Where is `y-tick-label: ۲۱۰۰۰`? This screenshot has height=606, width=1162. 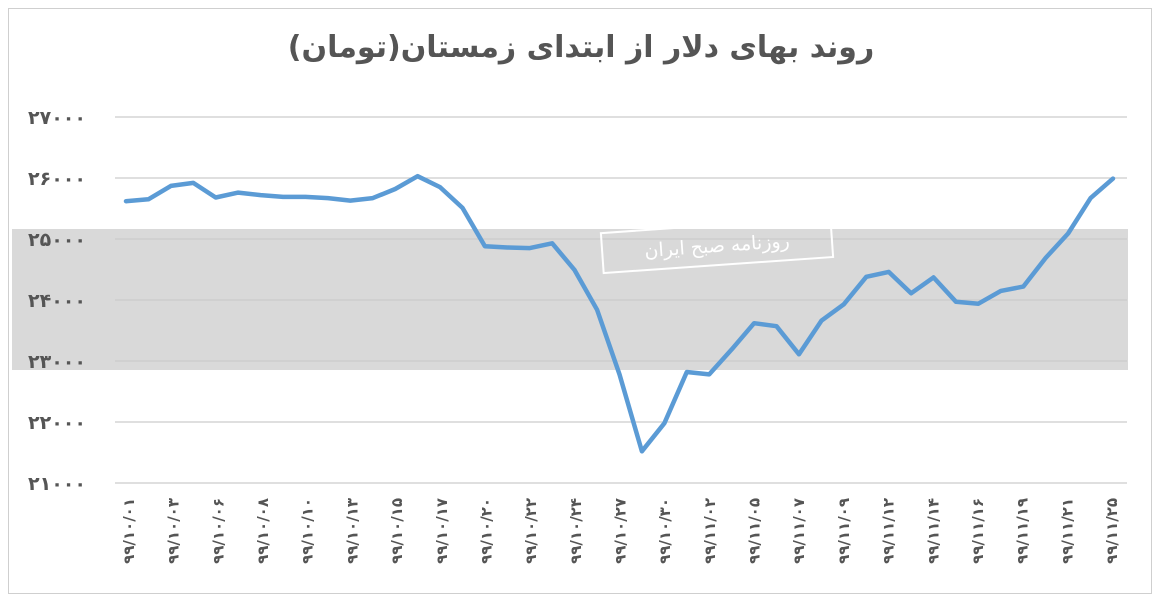 y-tick-label: ۲۱۰۰۰ is located at coordinates (57, 484).